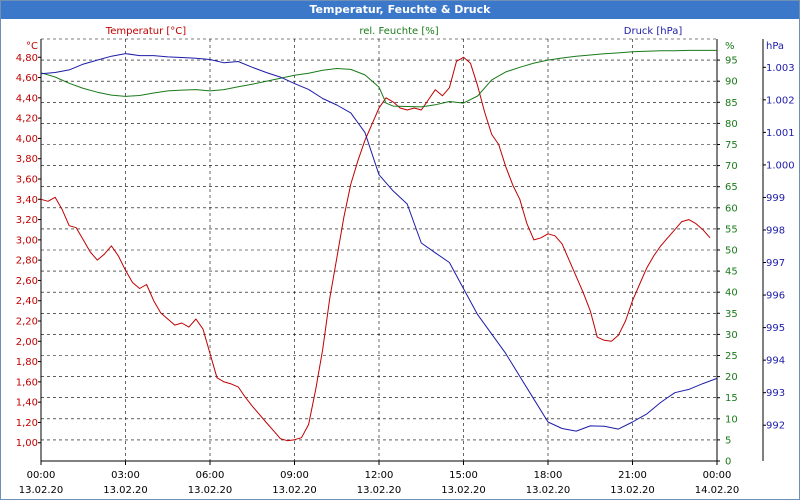  I want to click on x-tick-time-label: 21:00, so click(632, 475).